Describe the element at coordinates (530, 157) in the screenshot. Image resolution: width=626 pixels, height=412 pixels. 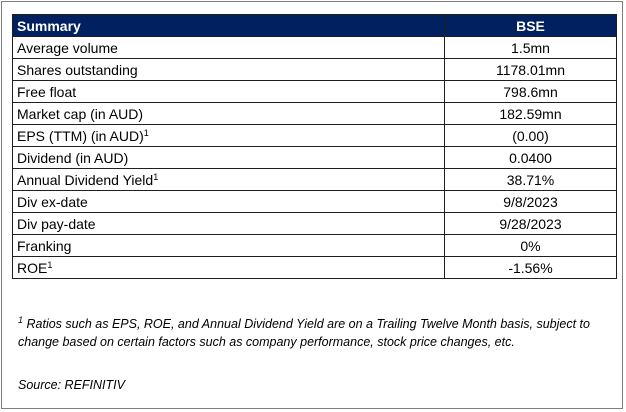
I see `row-value: 0.0400` at that location.